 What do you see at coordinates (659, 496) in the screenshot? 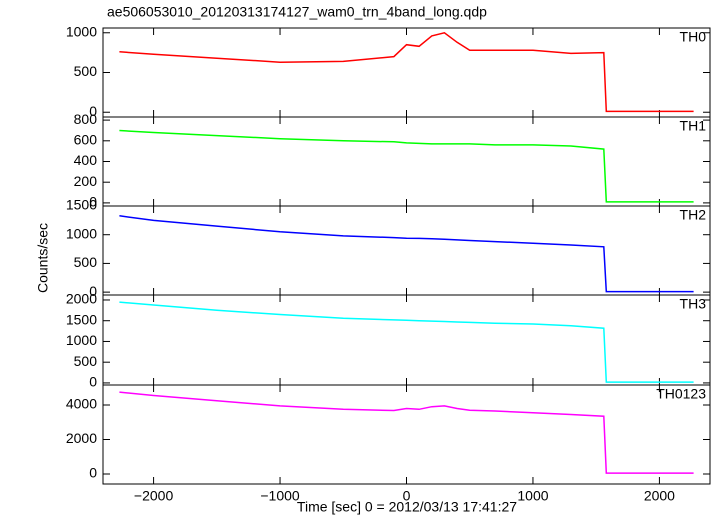
I see `x-tick-label: 2000` at bounding box center [659, 496].